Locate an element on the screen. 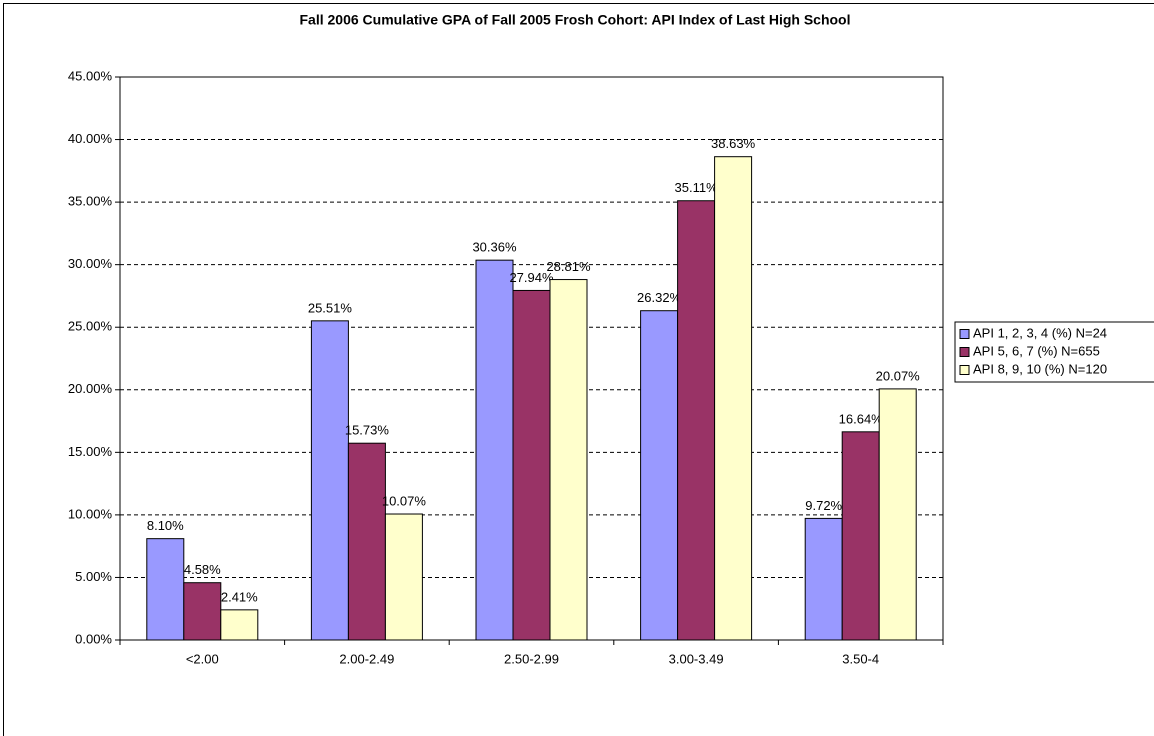 The height and width of the screenshot is (736, 1154). y-tick-label: 30.00% is located at coordinates (90, 263).